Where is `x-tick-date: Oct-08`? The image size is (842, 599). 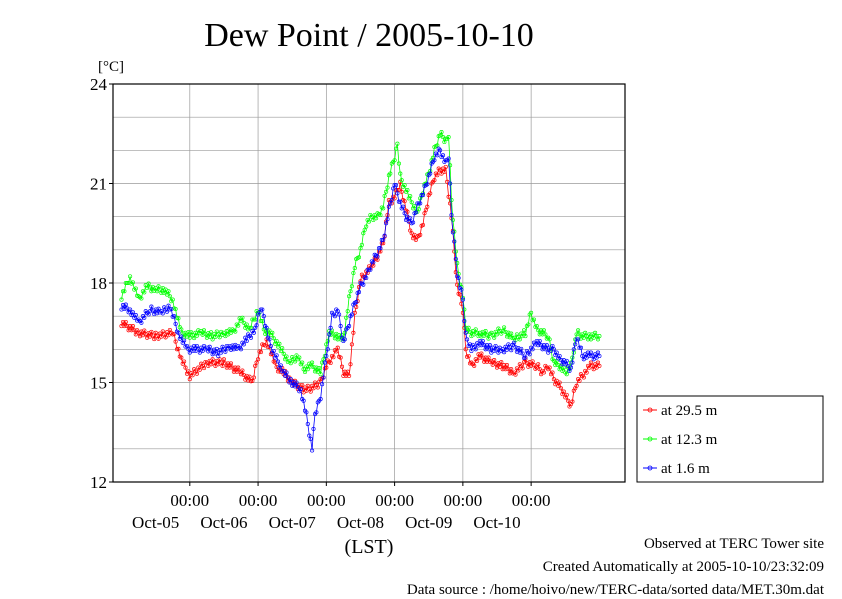 x-tick-date: Oct-08 is located at coordinates (360, 522).